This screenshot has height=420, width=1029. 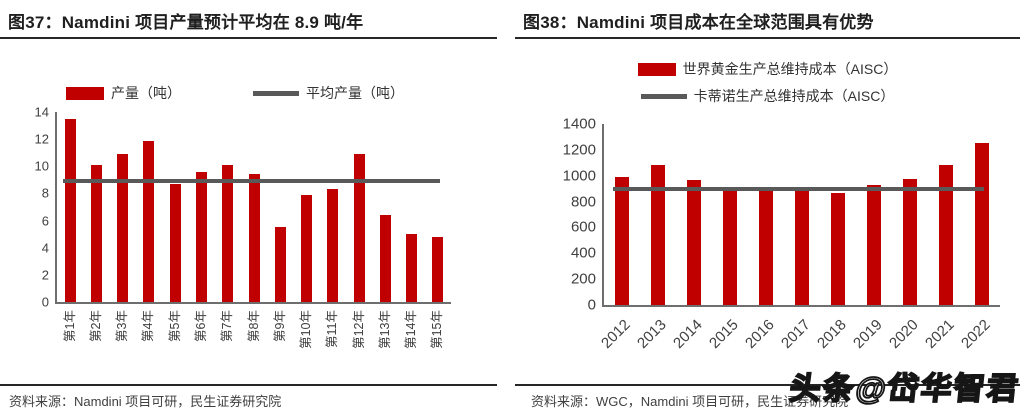 I want to click on x-axis-tick-label: 2020, so click(x=903, y=334).